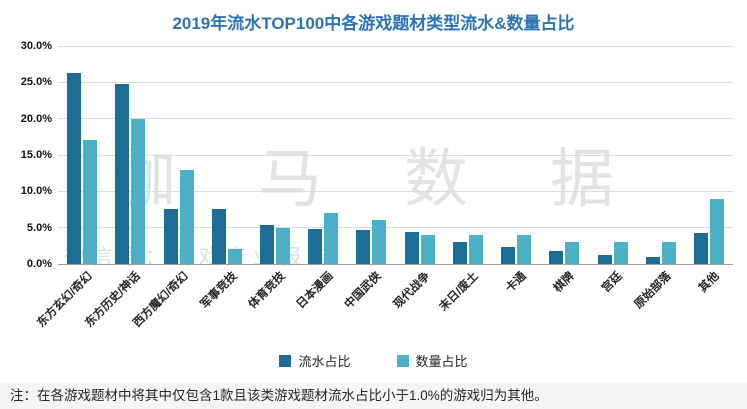  I want to click on x-label-cell: 末日/废土, so click(464, 308).